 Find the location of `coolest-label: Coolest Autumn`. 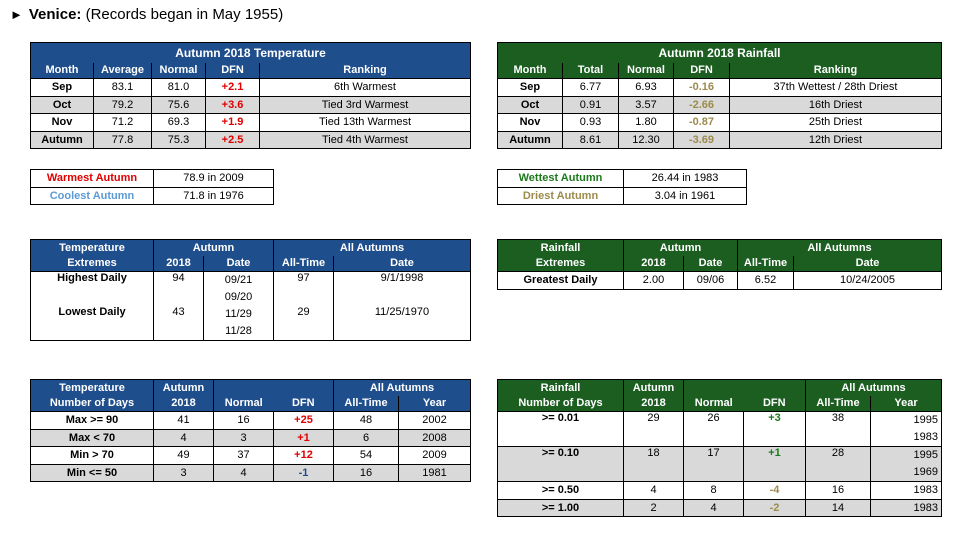

coolest-label: Coolest Autumn is located at coordinates (92, 195).